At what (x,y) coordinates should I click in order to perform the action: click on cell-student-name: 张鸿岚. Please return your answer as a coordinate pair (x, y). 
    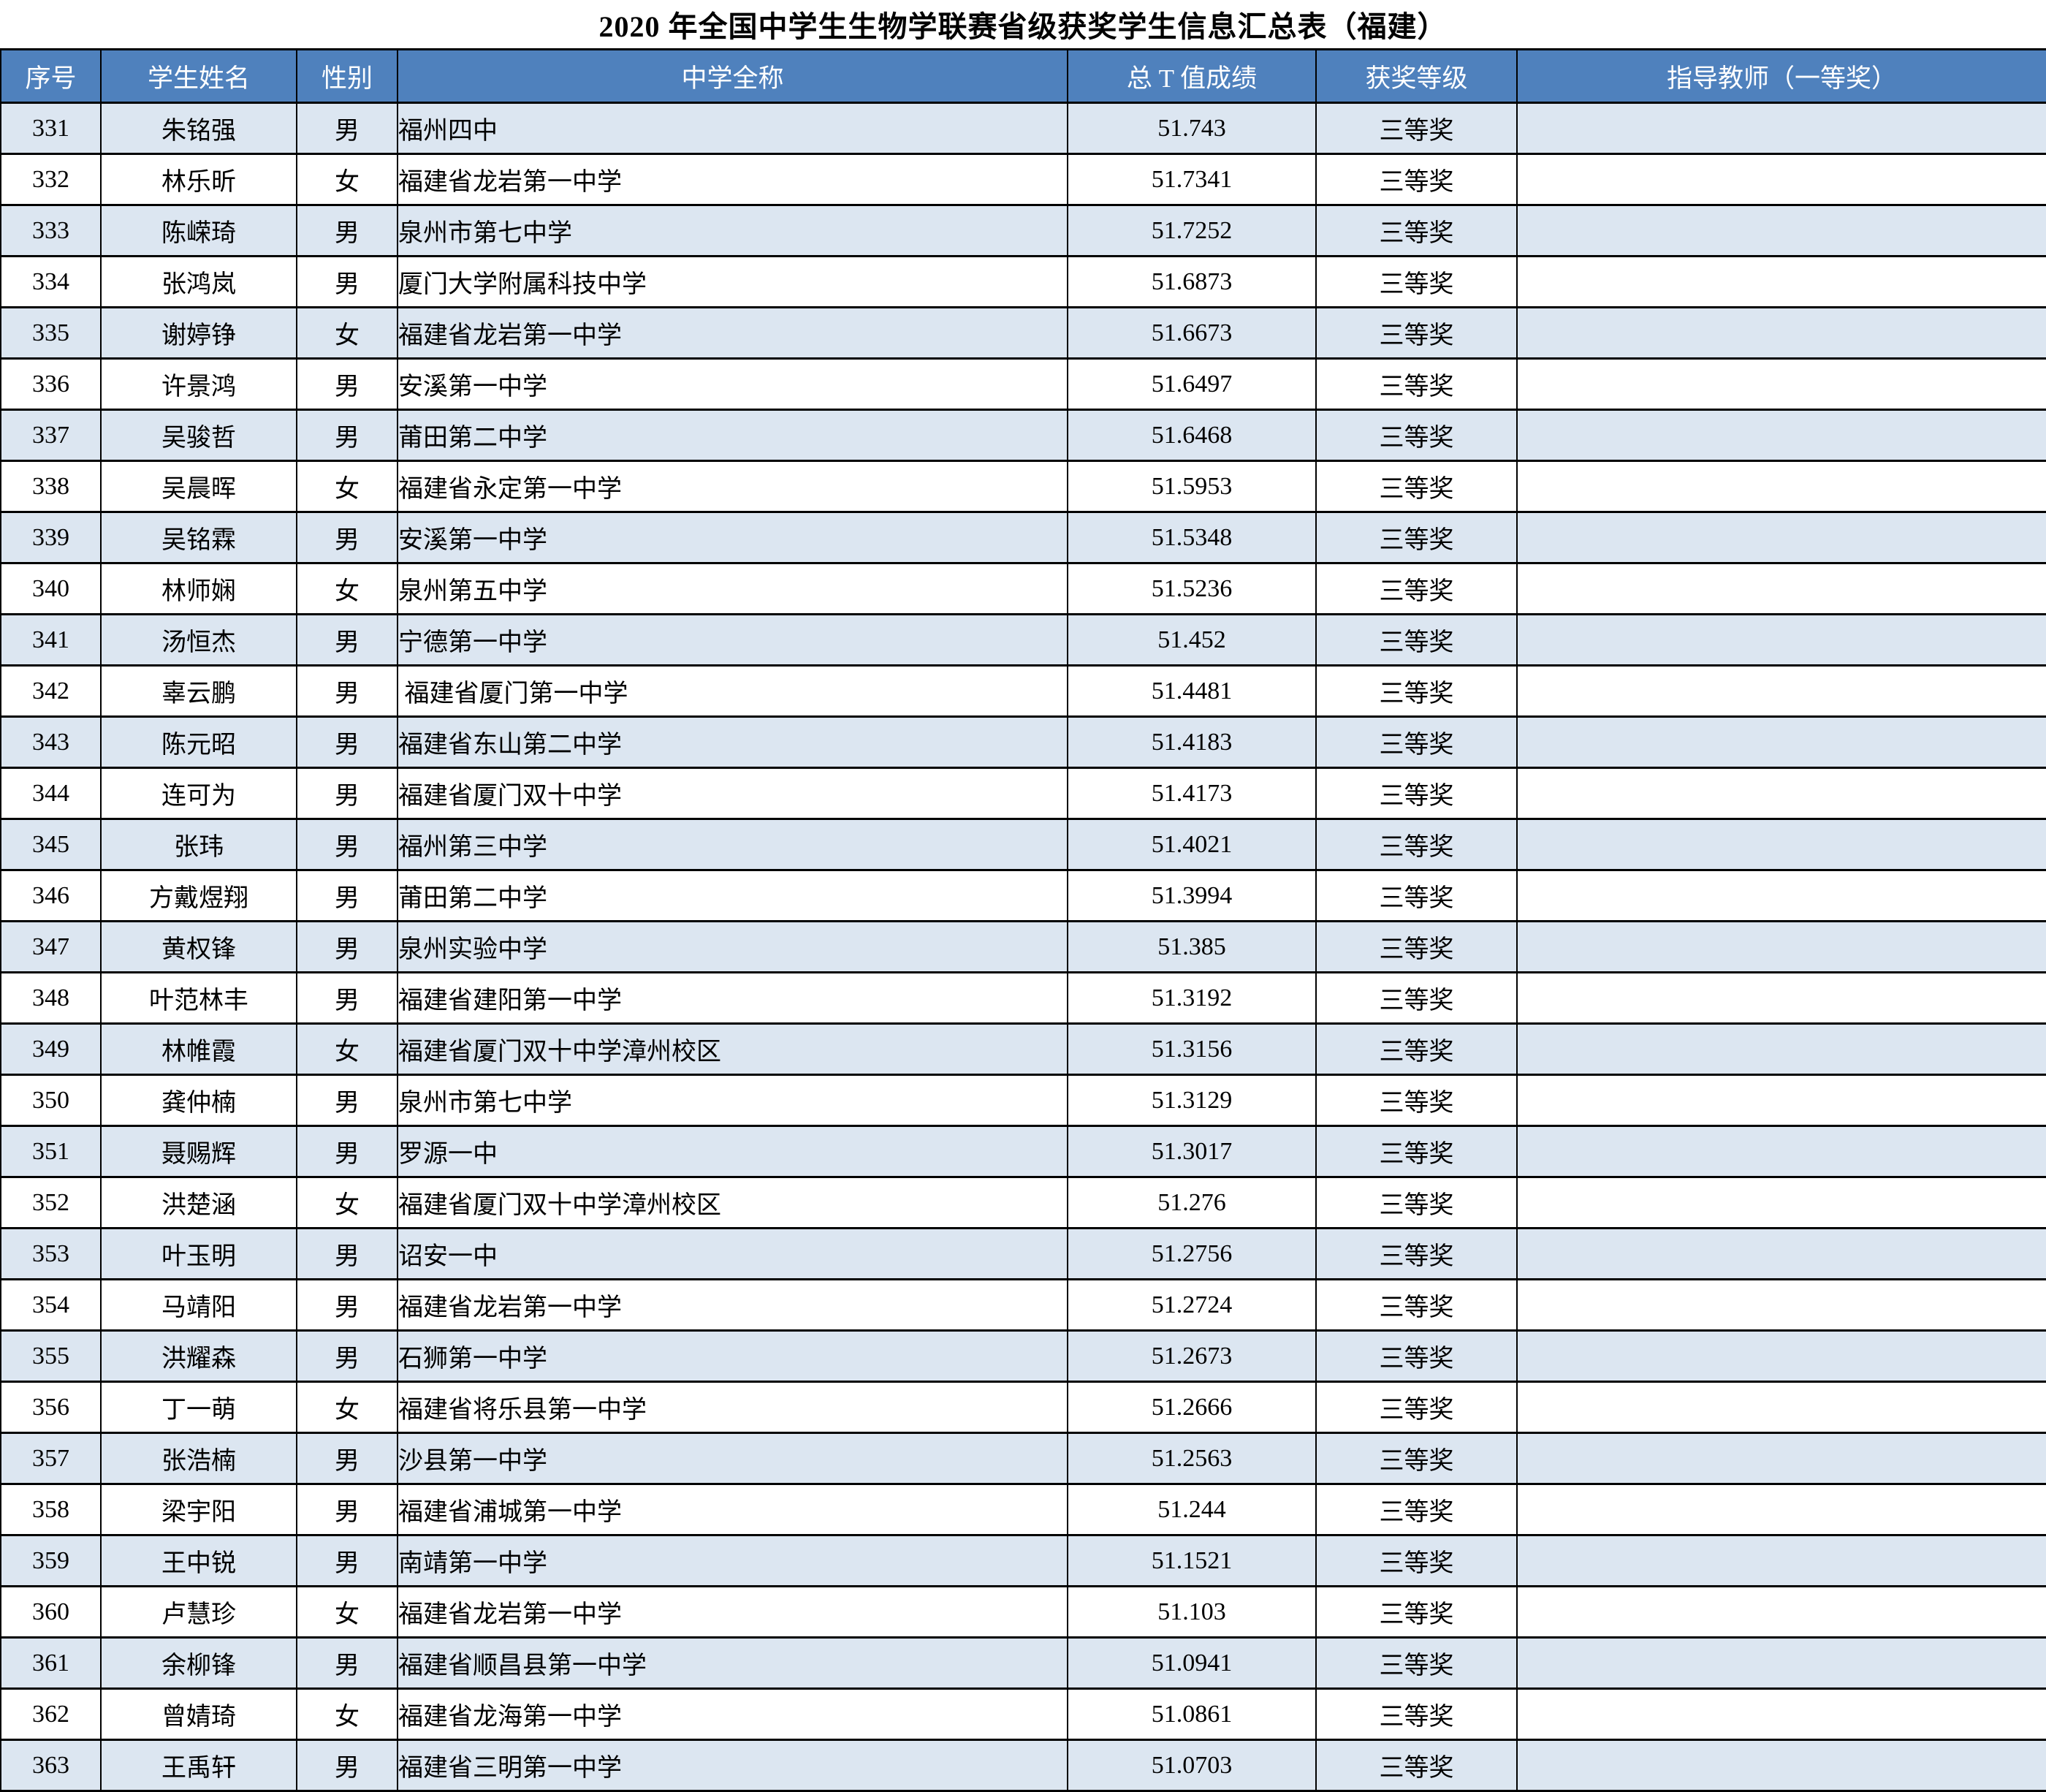
    Looking at the image, I should click on (198, 281).